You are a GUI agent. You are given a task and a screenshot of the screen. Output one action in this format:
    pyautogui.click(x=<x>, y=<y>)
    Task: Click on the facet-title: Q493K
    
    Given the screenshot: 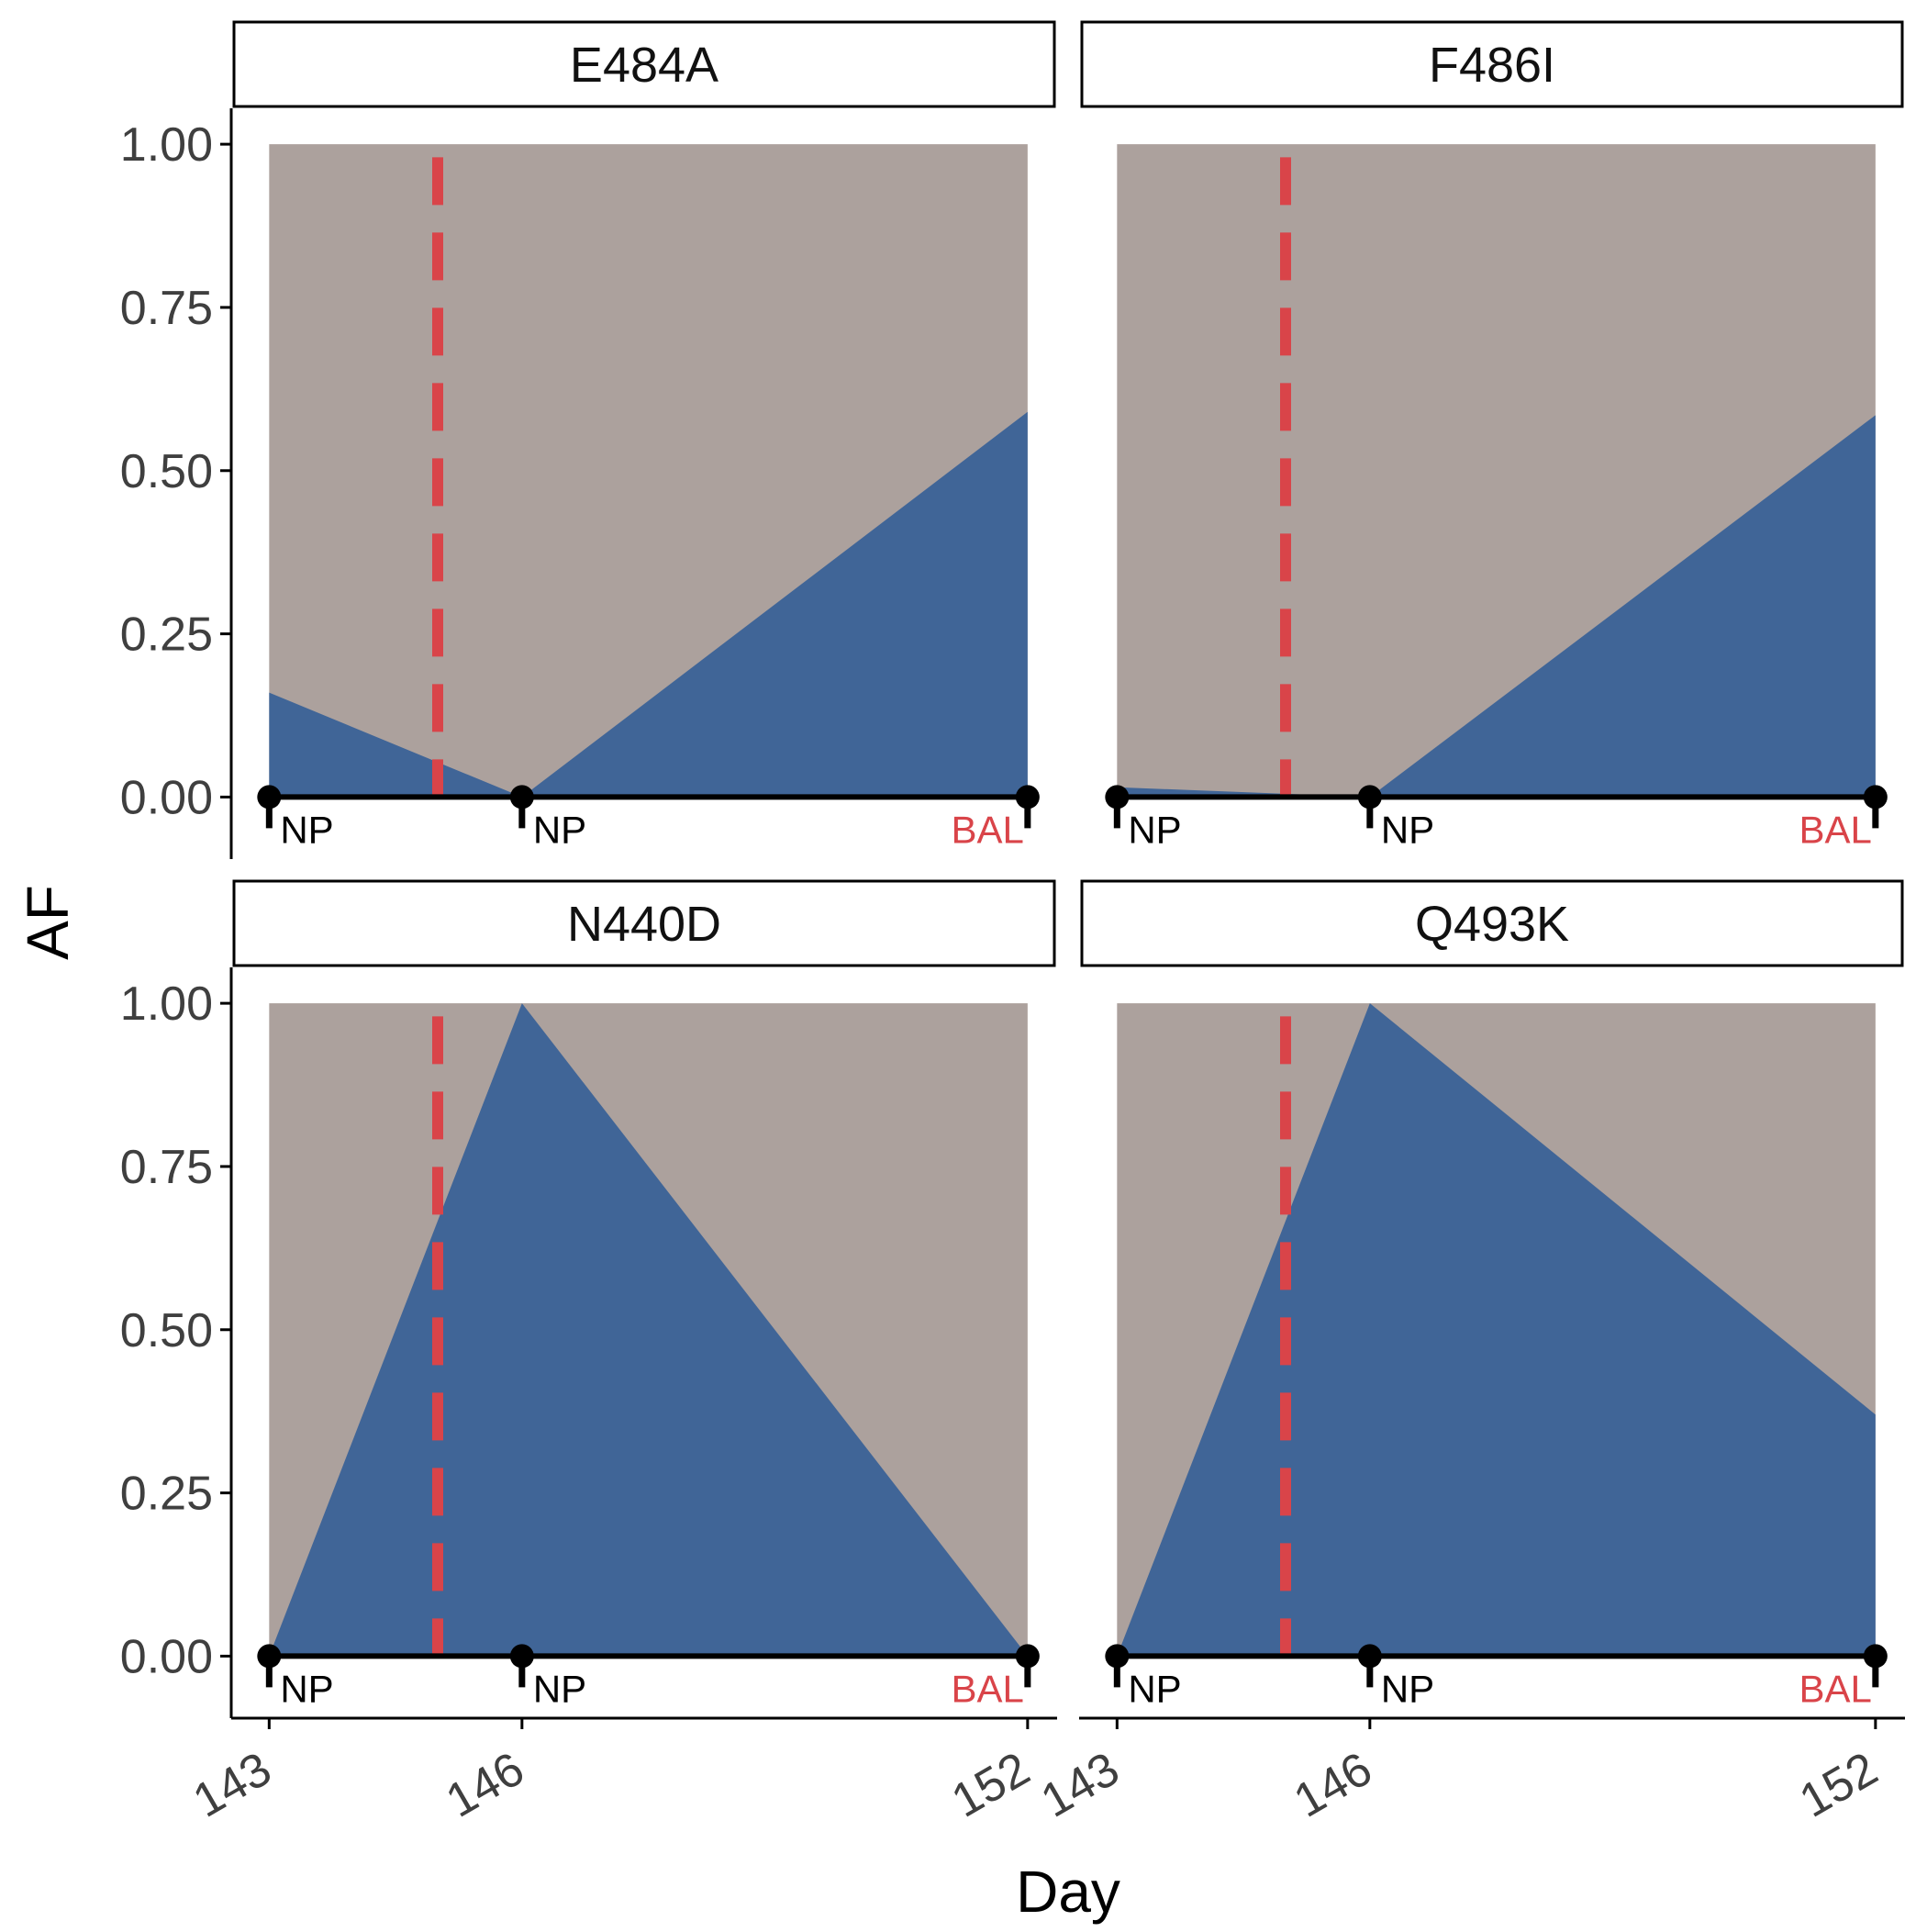 What is the action you would take?
    pyautogui.click(x=1492, y=924)
    